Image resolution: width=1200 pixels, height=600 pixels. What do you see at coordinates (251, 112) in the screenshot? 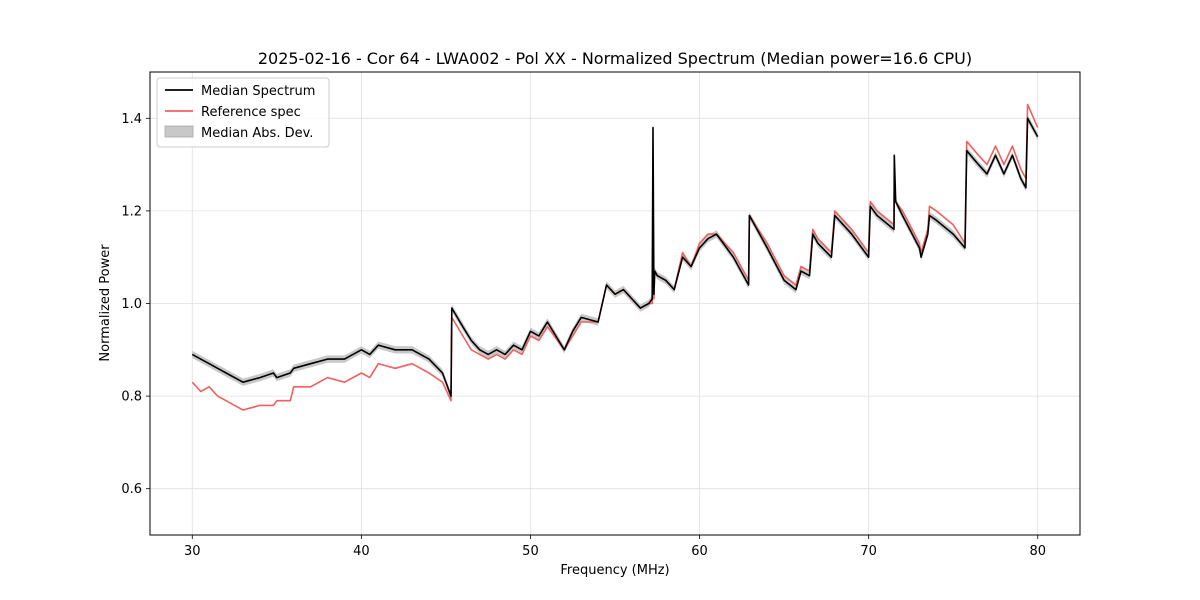
I see `legend-reference-label: Reference spec` at bounding box center [251, 112].